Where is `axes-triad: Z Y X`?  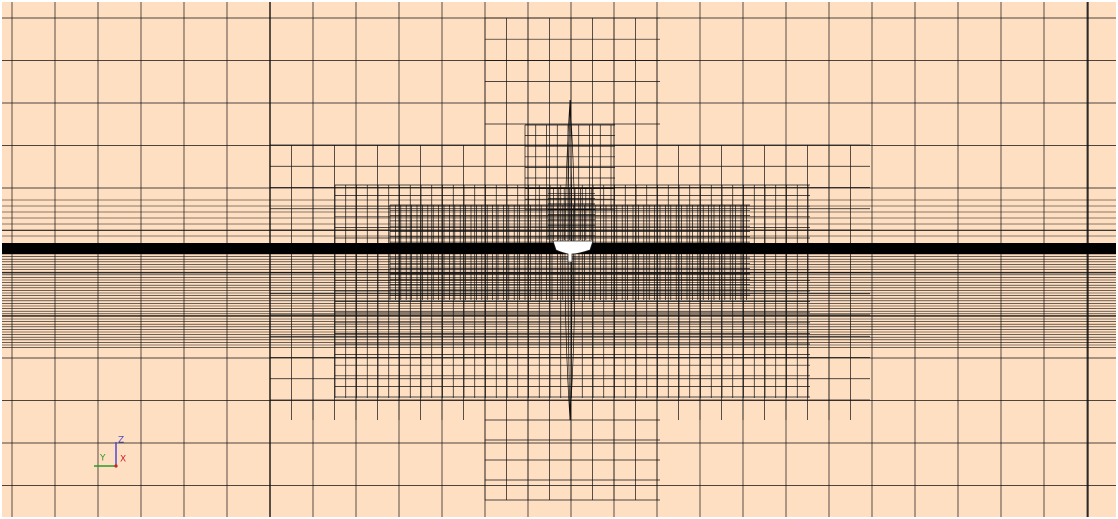 axes-triad: Z Y X is located at coordinates (110, 452).